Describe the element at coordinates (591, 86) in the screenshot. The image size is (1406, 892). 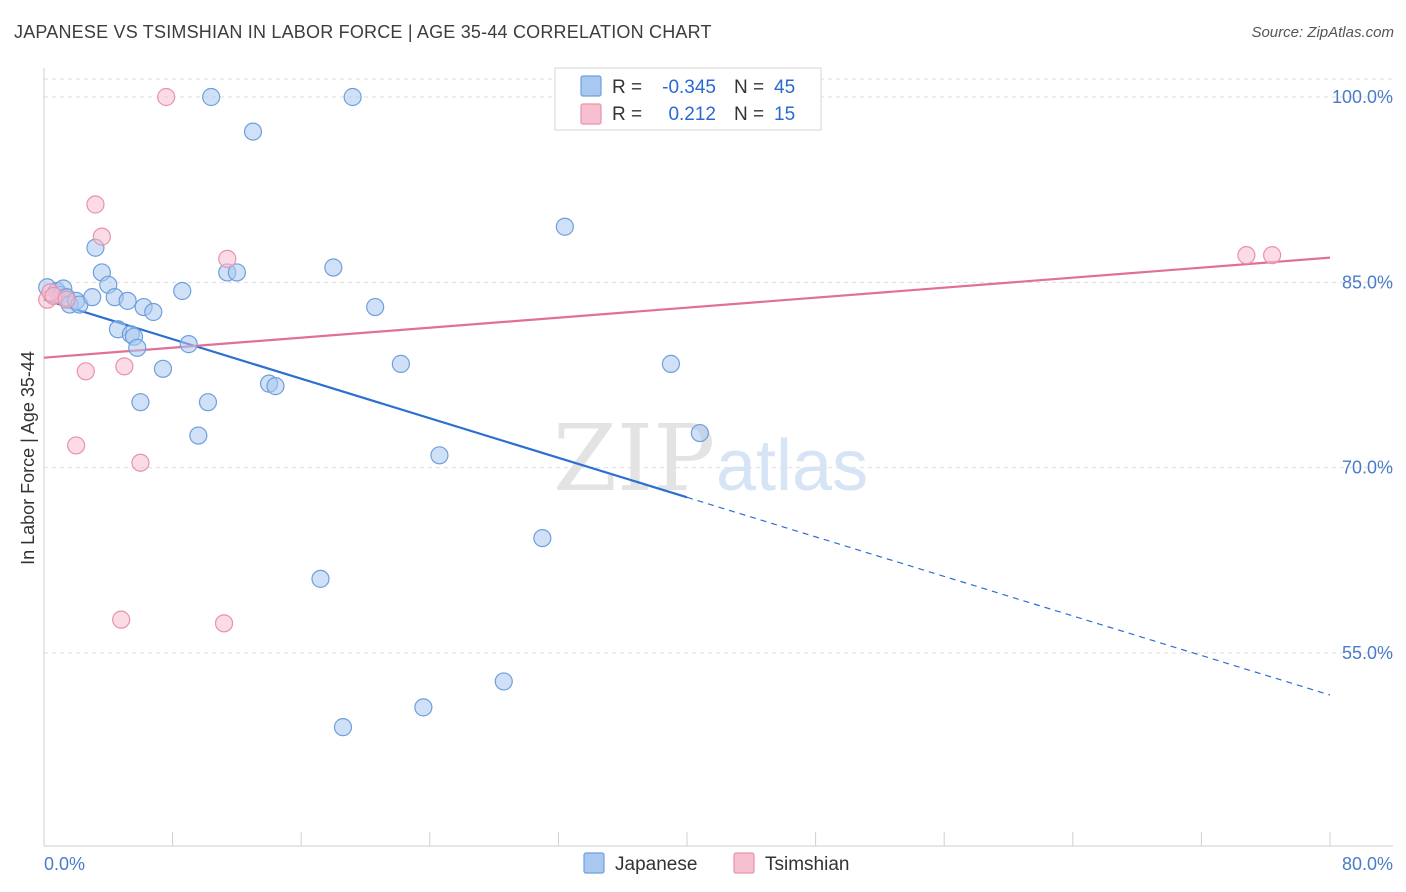
I see `stats-swatch-japanese` at that location.